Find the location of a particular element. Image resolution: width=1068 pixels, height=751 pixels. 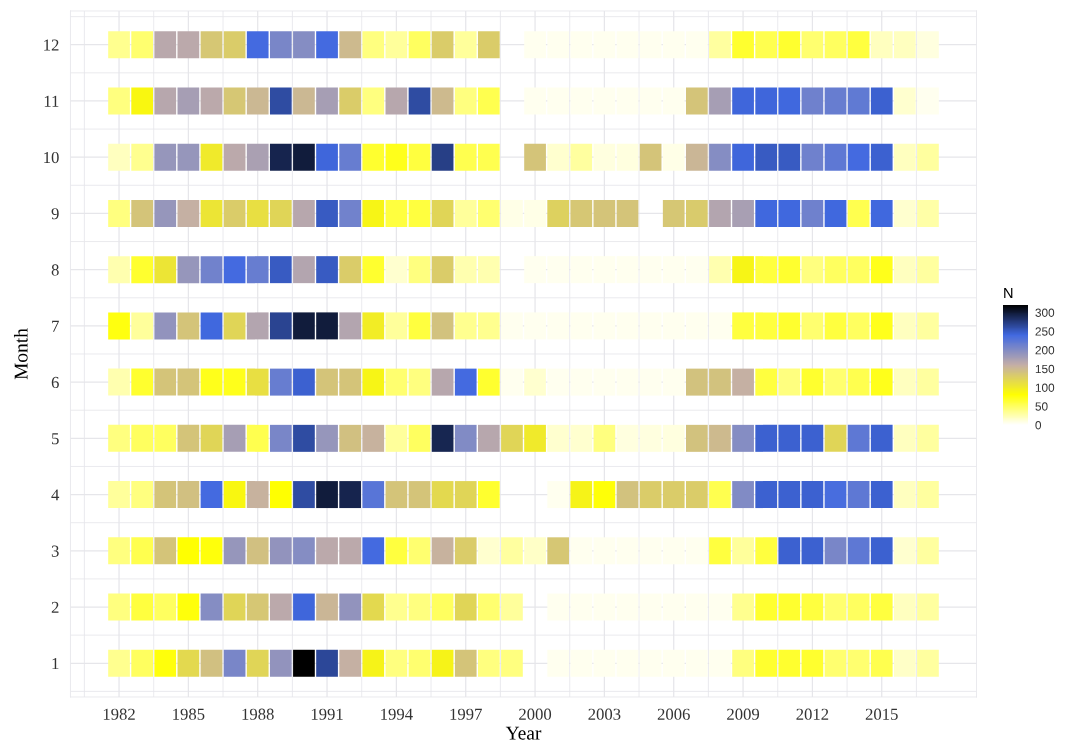

x-tick-label: 2006 is located at coordinates (673, 714).